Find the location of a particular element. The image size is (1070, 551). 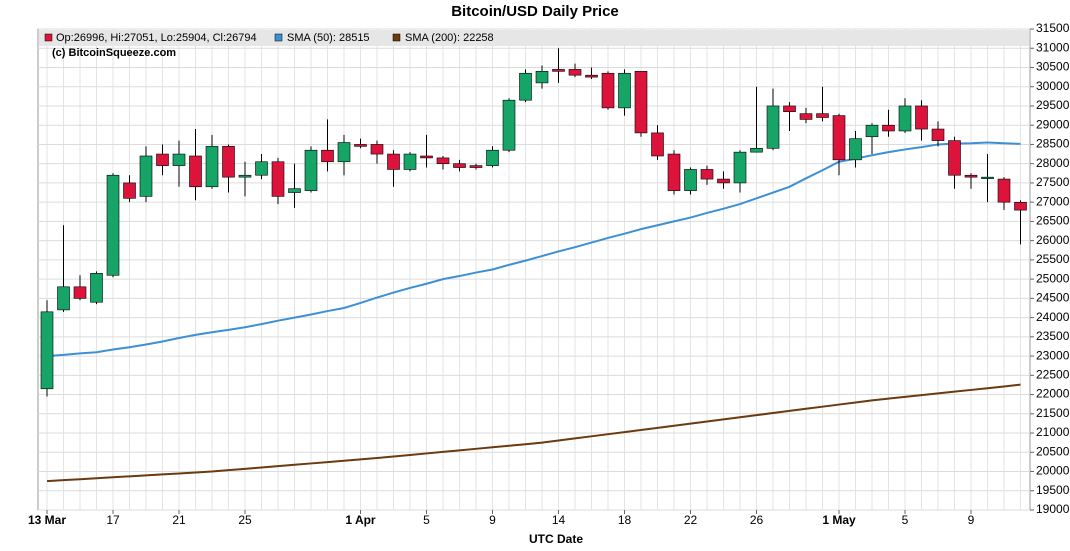

y-tick-label: 23000 is located at coordinates (1053, 355).